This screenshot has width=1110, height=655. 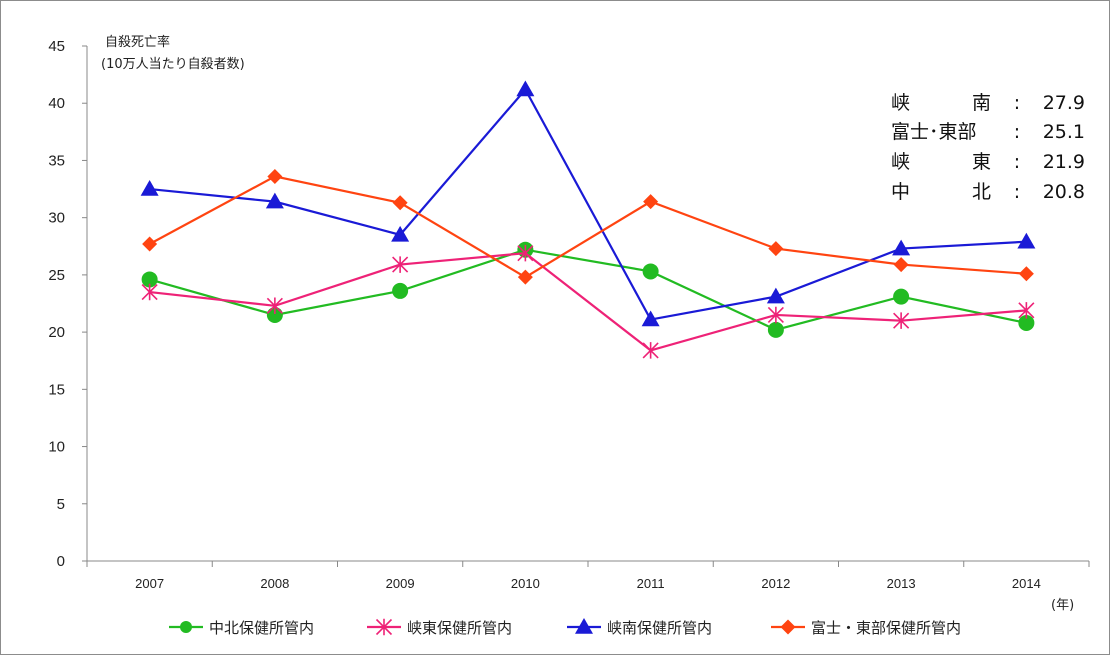 What do you see at coordinates (56, 103) in the screenshot?
I see `y-tick-label: 40` at bounding box center [56, 103].